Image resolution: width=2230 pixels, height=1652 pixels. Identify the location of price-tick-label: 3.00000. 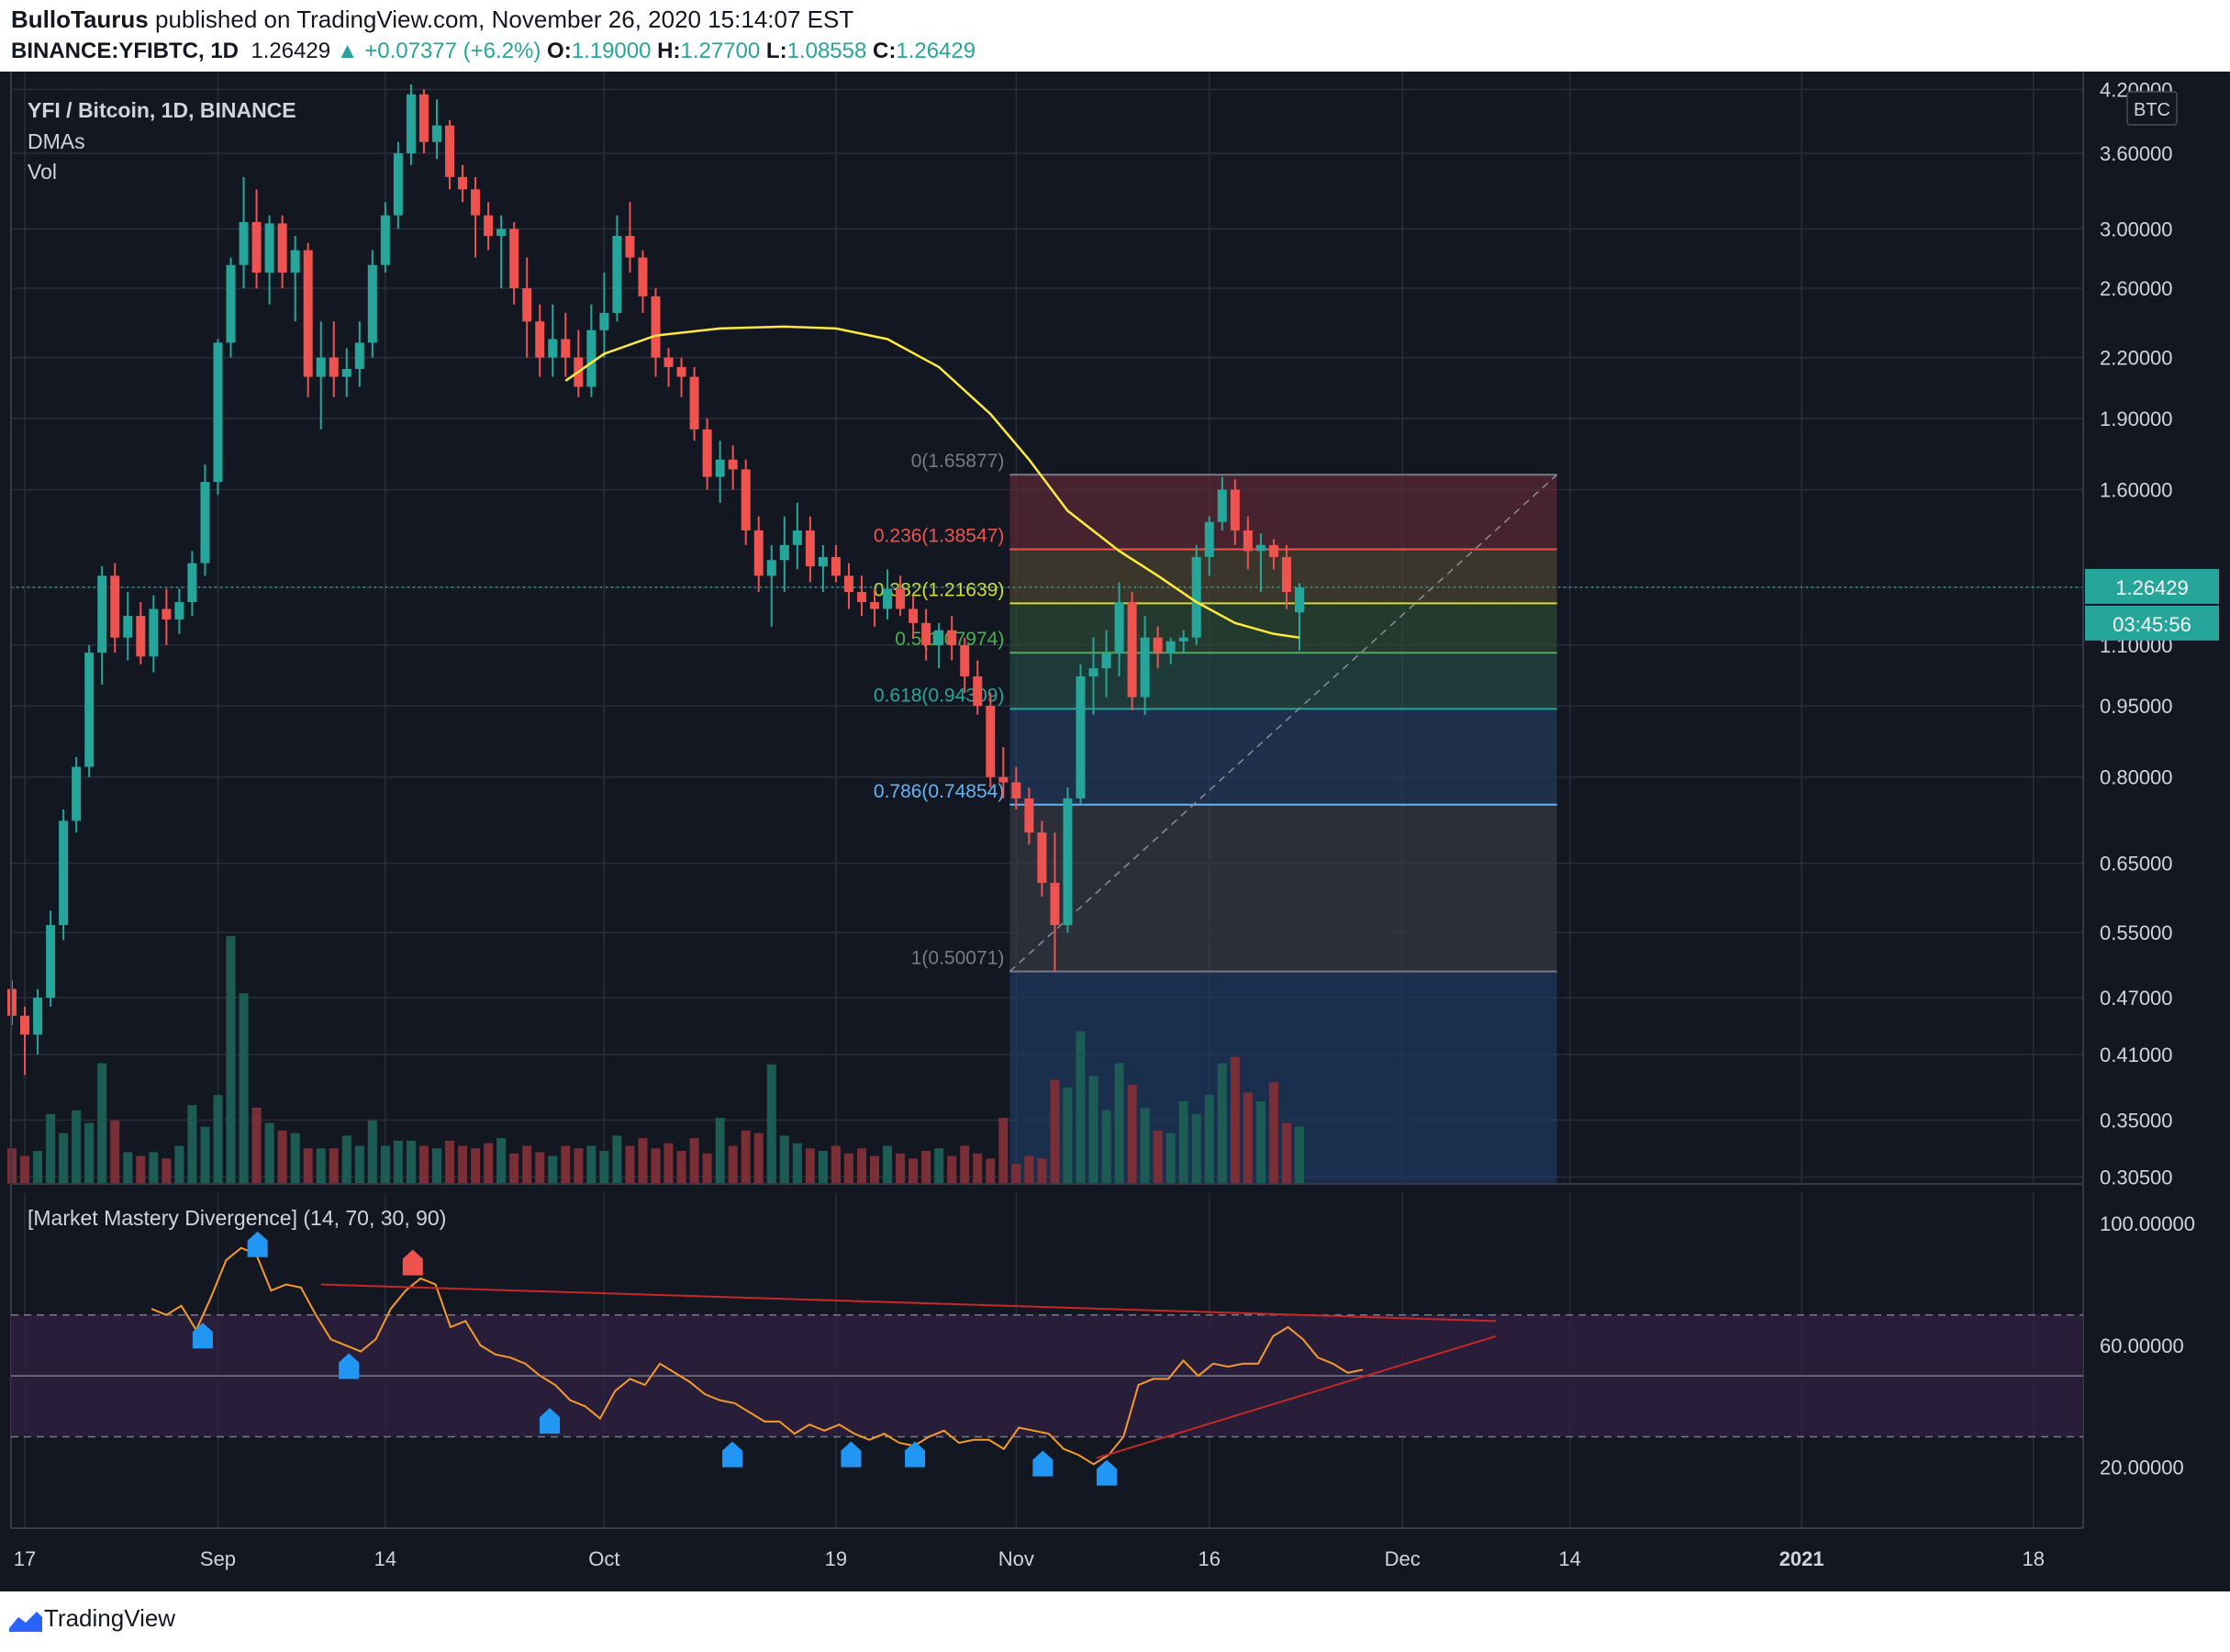
(2136, 229).